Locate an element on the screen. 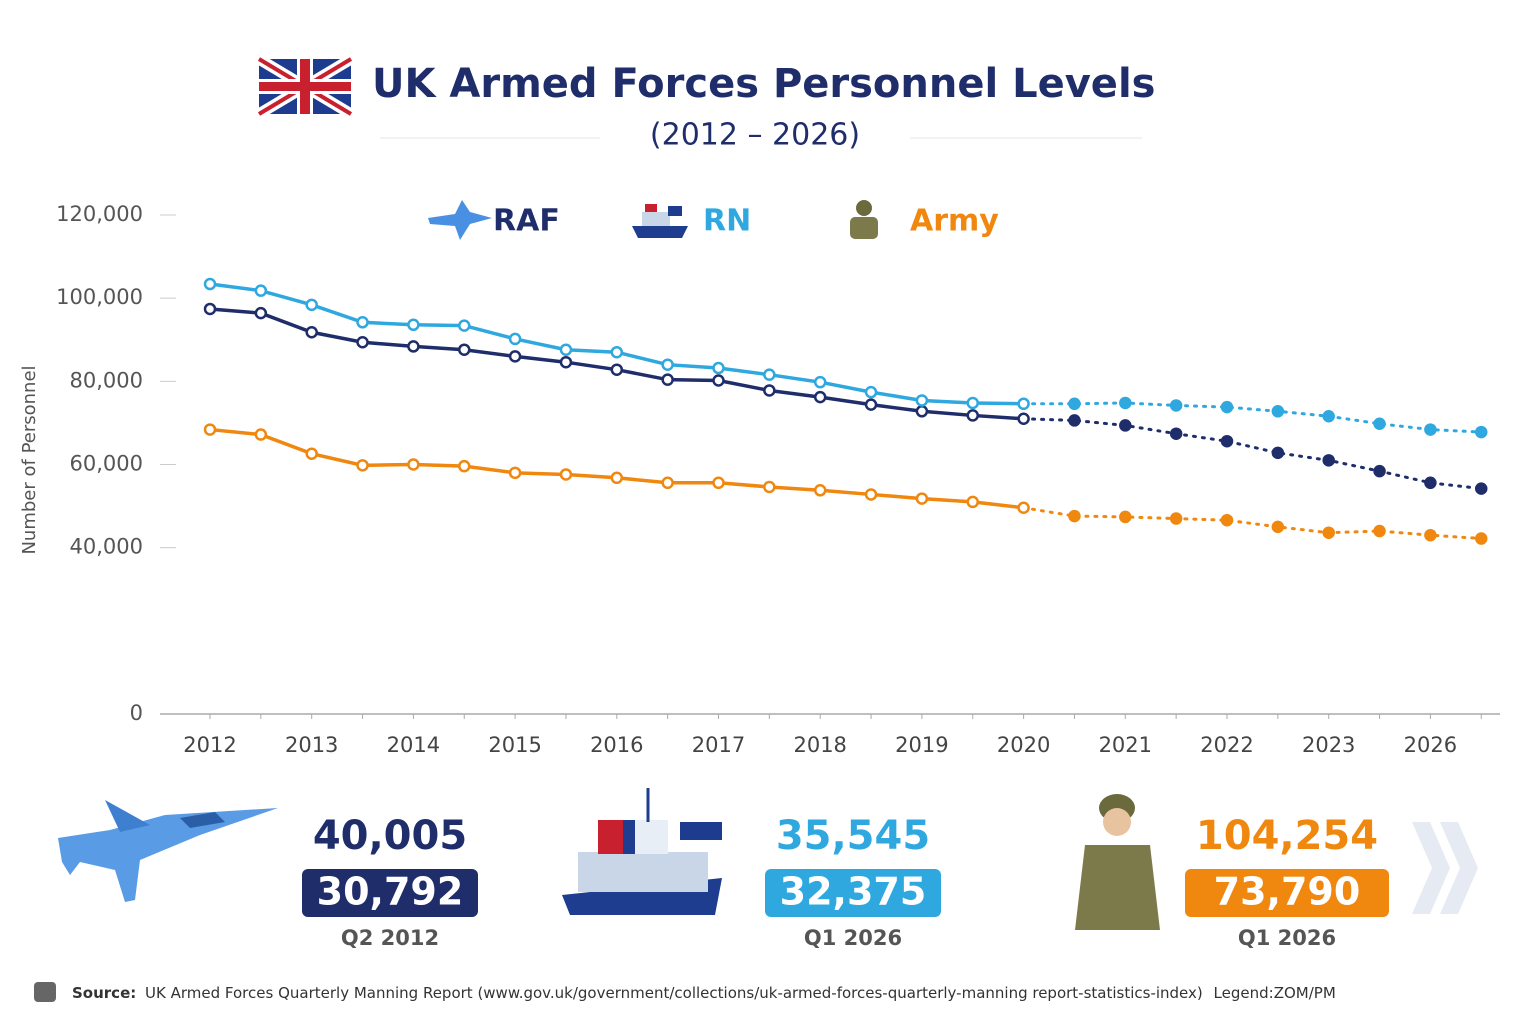 This screenshot has height=1024, width=1536. legend-icon-jet is located at coordinates (460, 220).